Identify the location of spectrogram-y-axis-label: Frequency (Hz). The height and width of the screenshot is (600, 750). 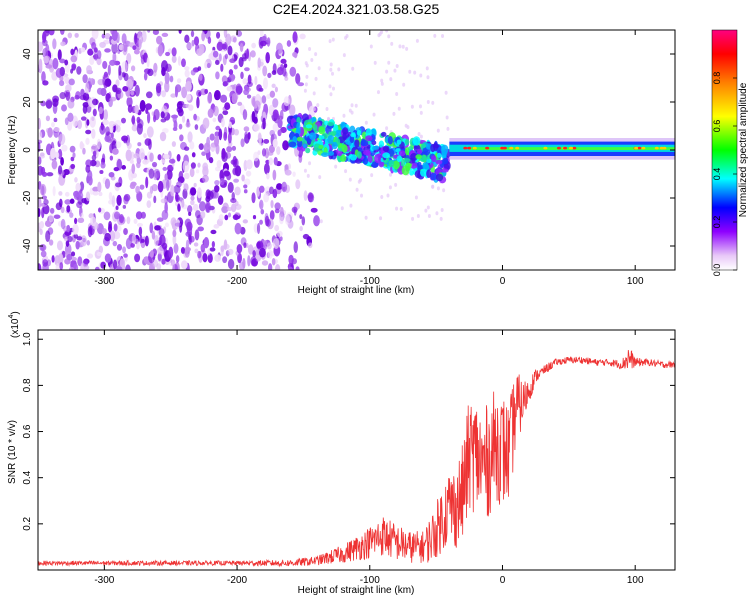
(12, 150).